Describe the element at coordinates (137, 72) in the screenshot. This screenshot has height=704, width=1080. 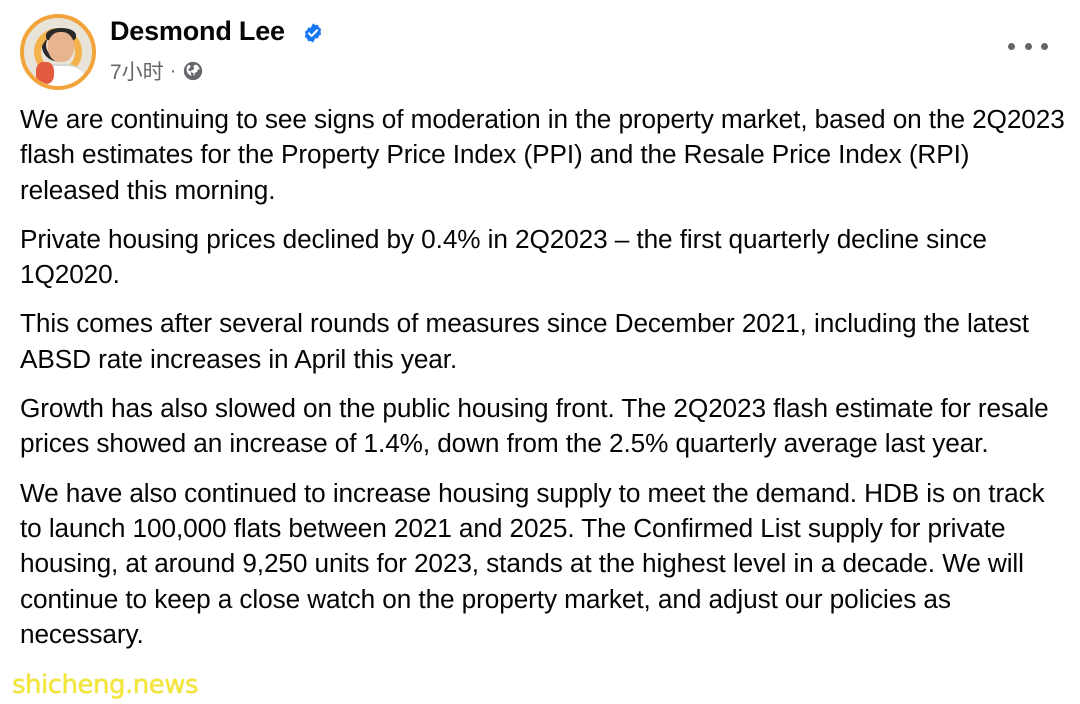
I see `post-time: 7小时` at that location.